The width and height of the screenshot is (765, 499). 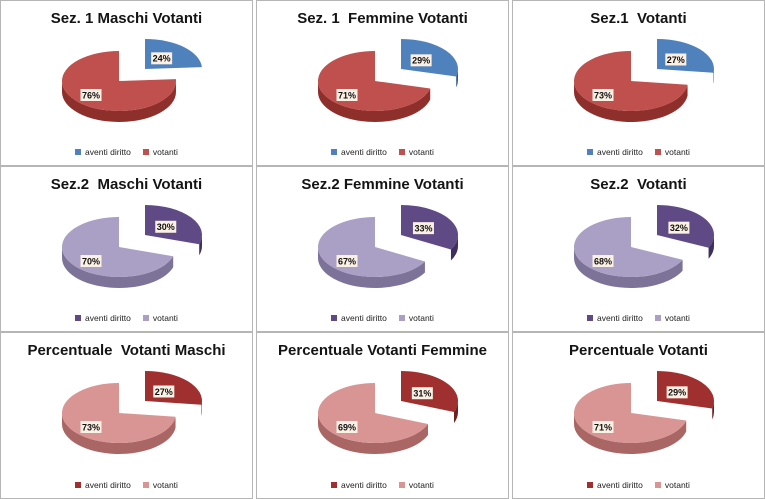 I want to click on data-label-text: 67%, so click(x=347, y=261).